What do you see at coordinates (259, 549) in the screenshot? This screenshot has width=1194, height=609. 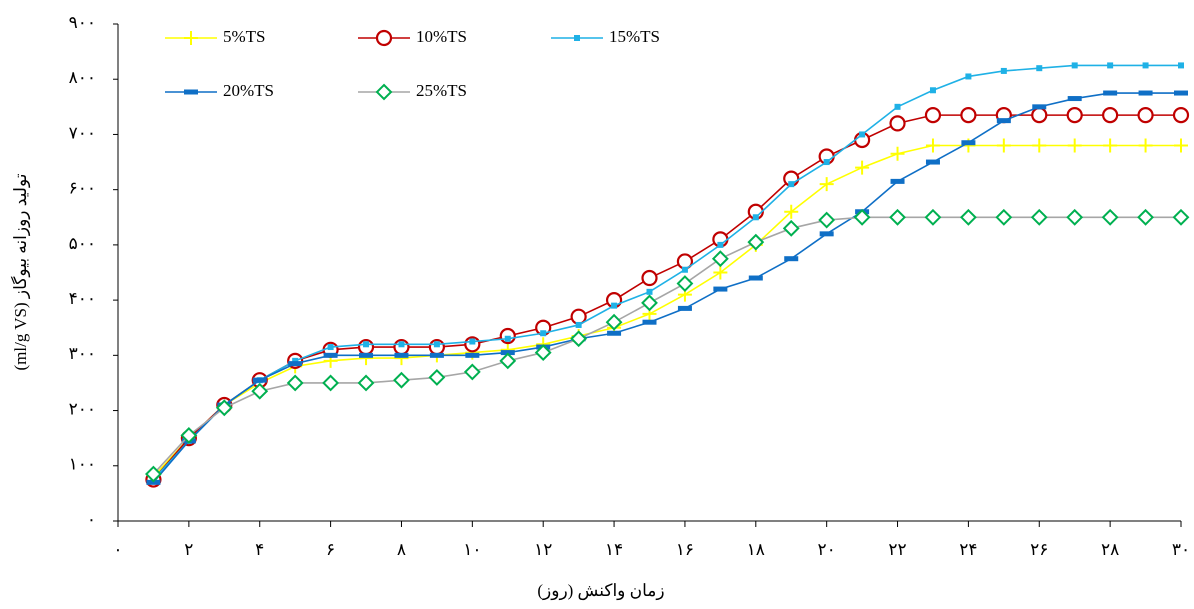 I see `x-tick-label: ۴` at bounding box center [259, 549].